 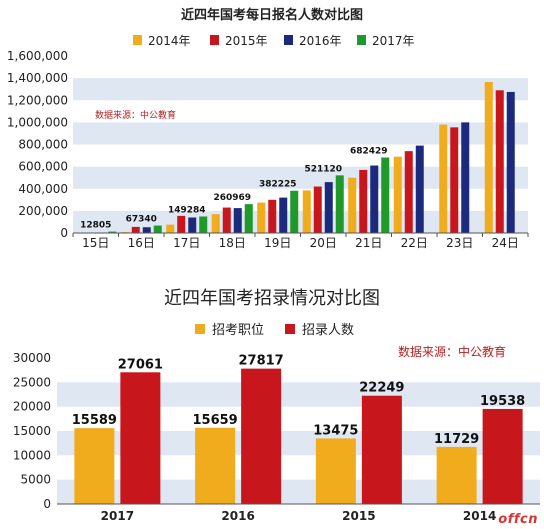 I want to click on bar-2014年-17日, so click(x=170, y=228).